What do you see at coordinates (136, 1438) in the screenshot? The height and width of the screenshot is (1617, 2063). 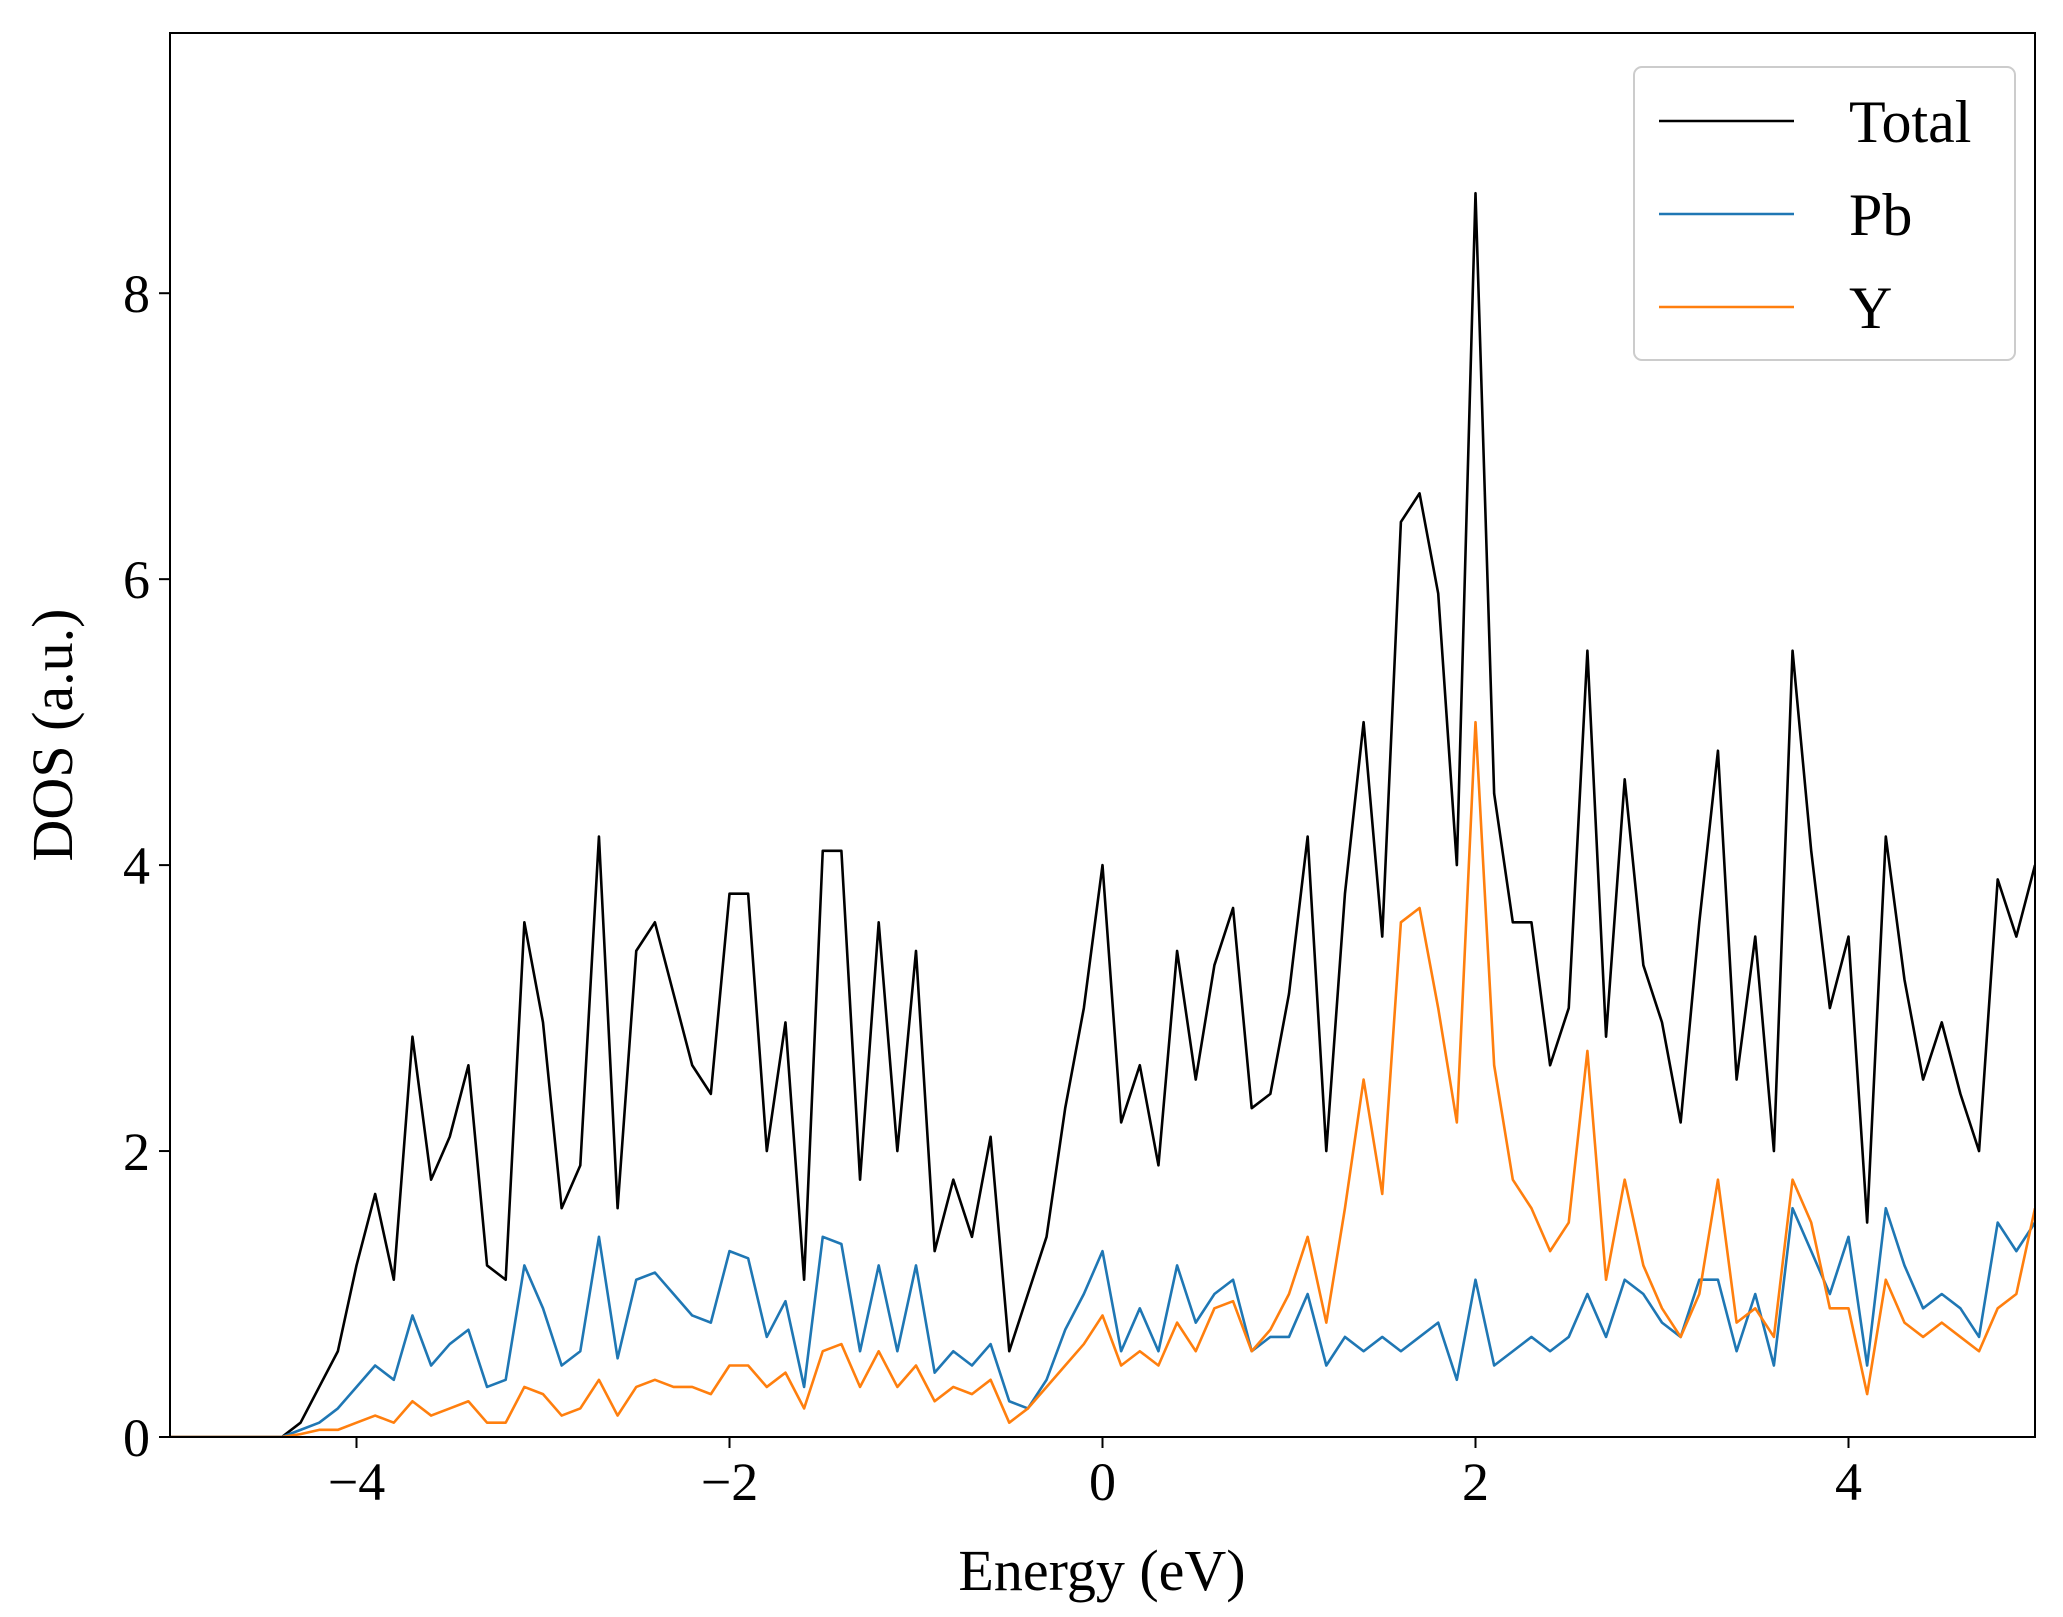 I see `y-tick-label: 0` at bounding box center [136, 1438].